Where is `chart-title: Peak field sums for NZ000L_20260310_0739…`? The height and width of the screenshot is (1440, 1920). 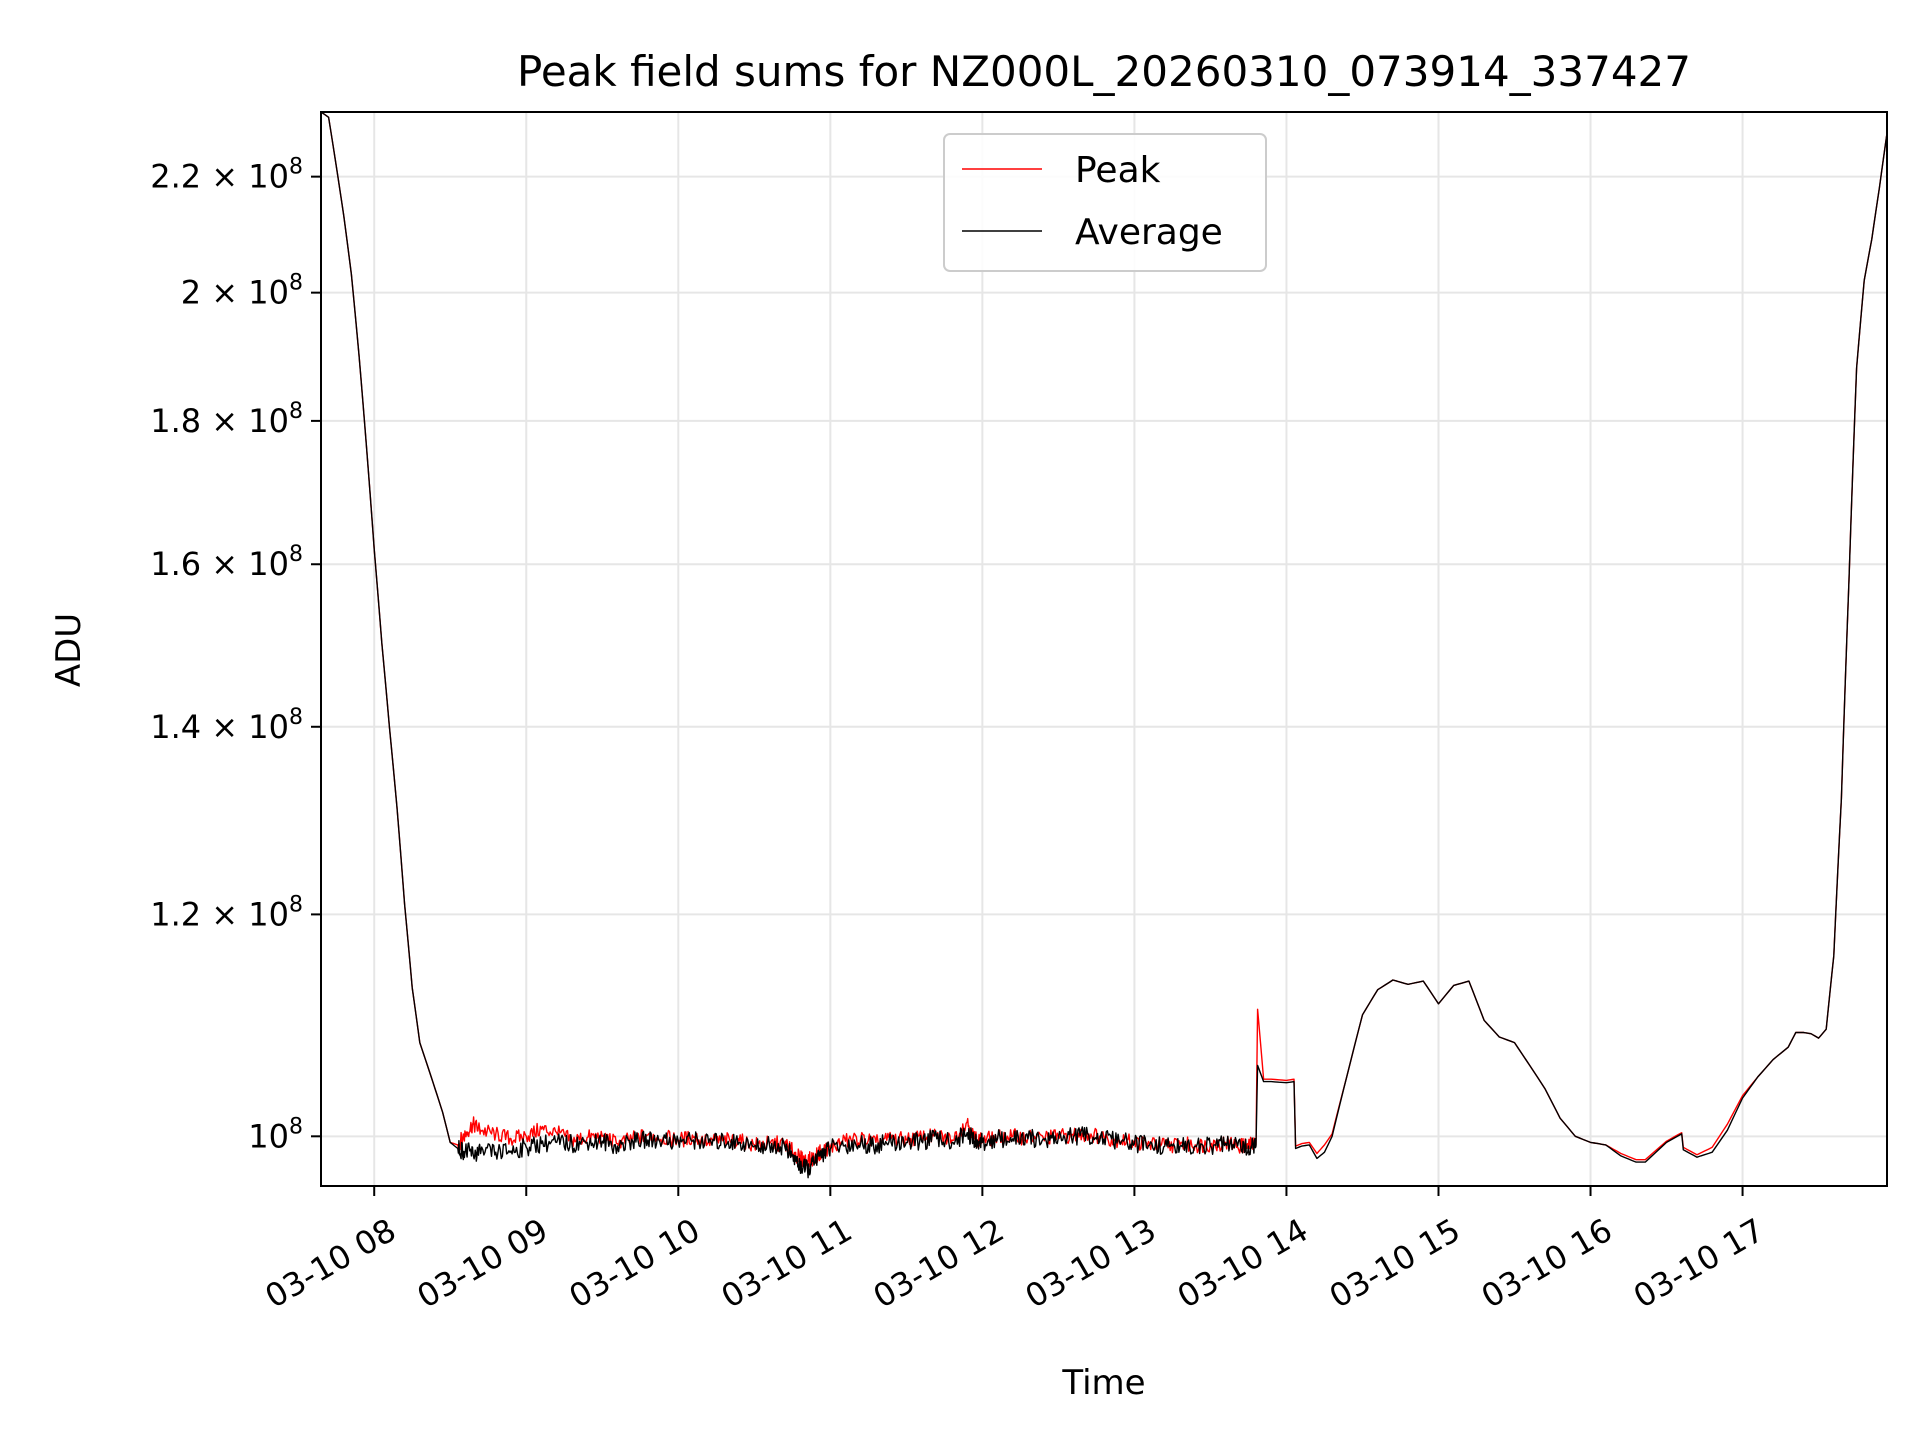
chart-title: Peak field sums for NZ000L_20260310_0739… is located at coordinates (1104, 71).